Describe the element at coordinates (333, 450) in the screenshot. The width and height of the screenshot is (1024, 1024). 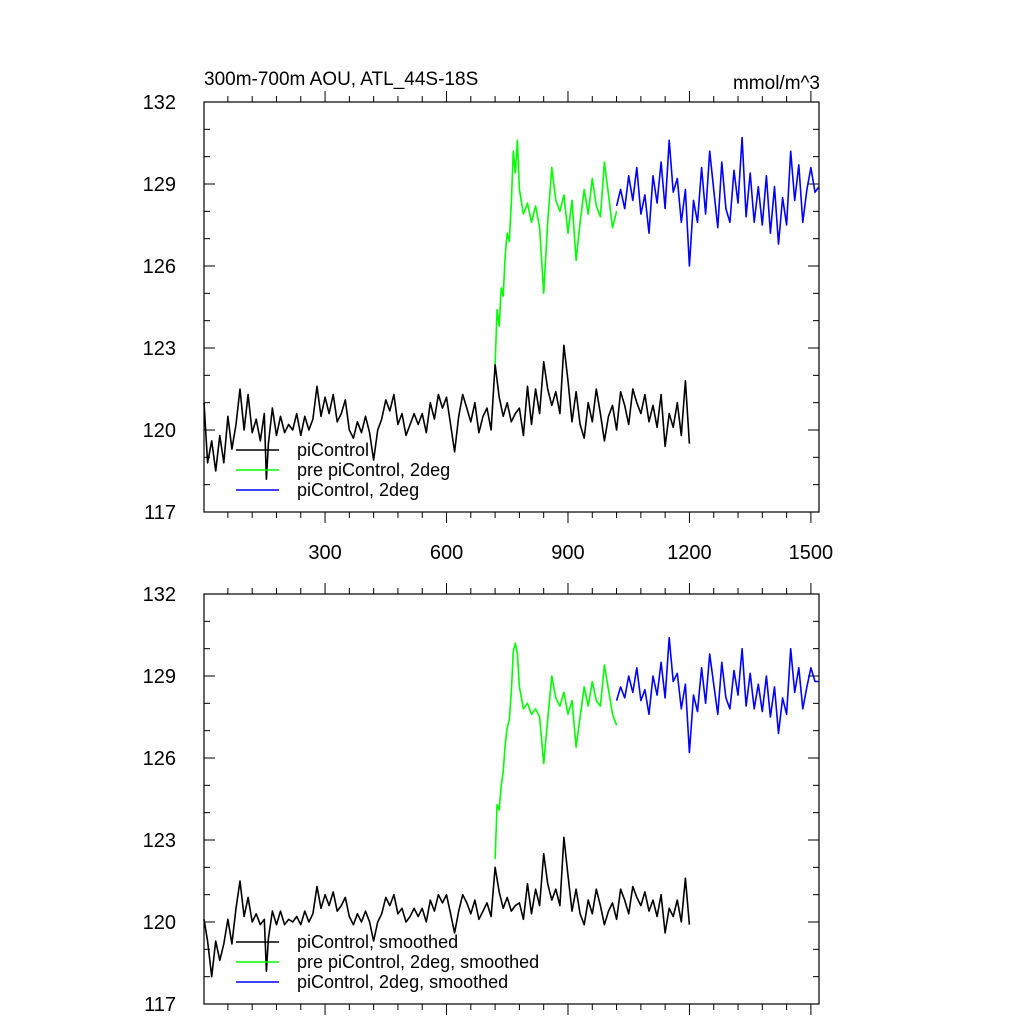
I see `legend-label: piControl` at that location.